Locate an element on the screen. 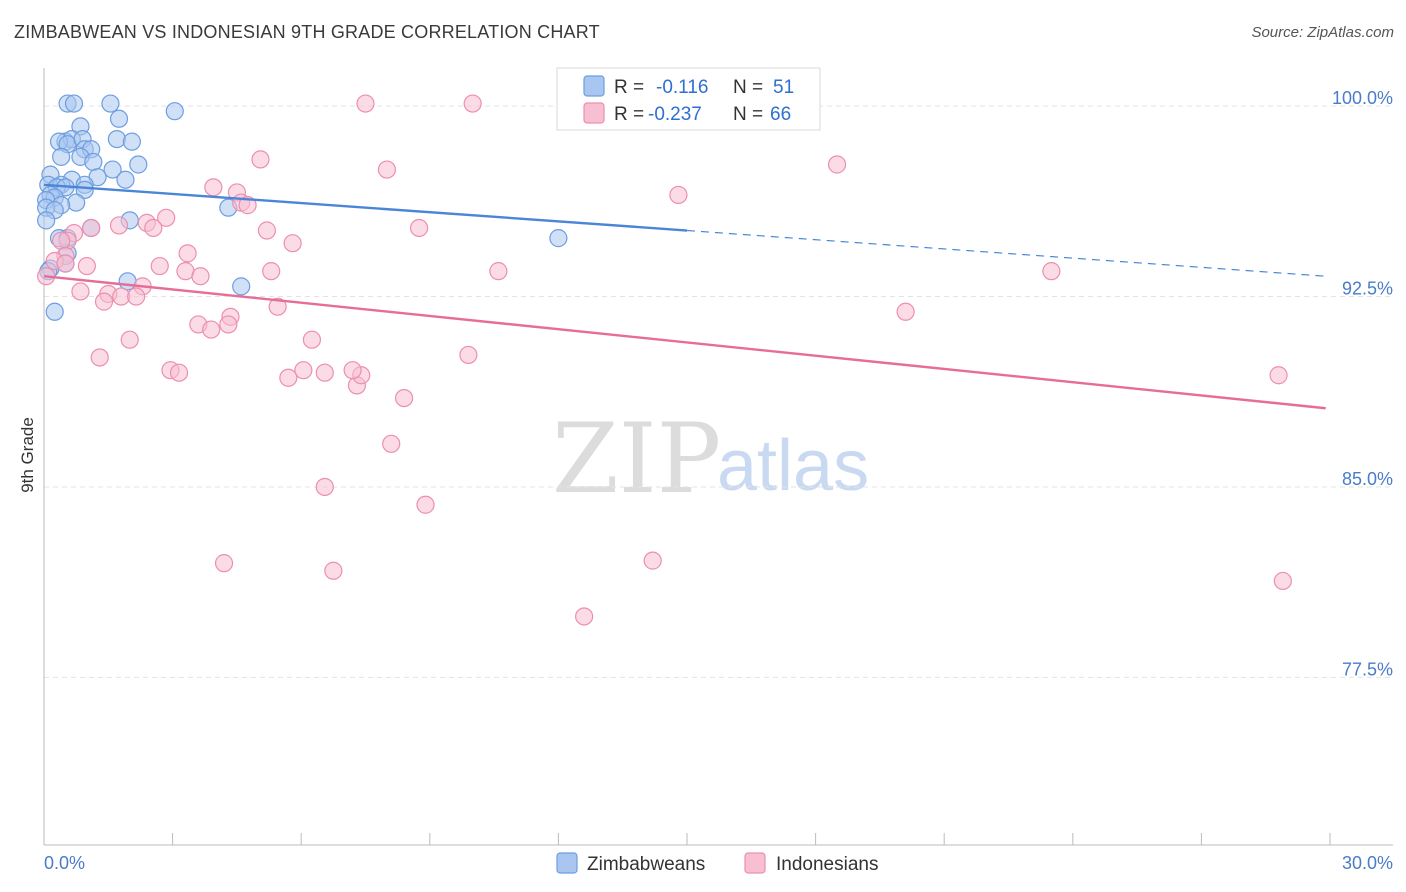 Image resolution: width=1406 pixels, height=892 pixels. y-tick-label: 92.5% is located at coordinates (1367, 289).